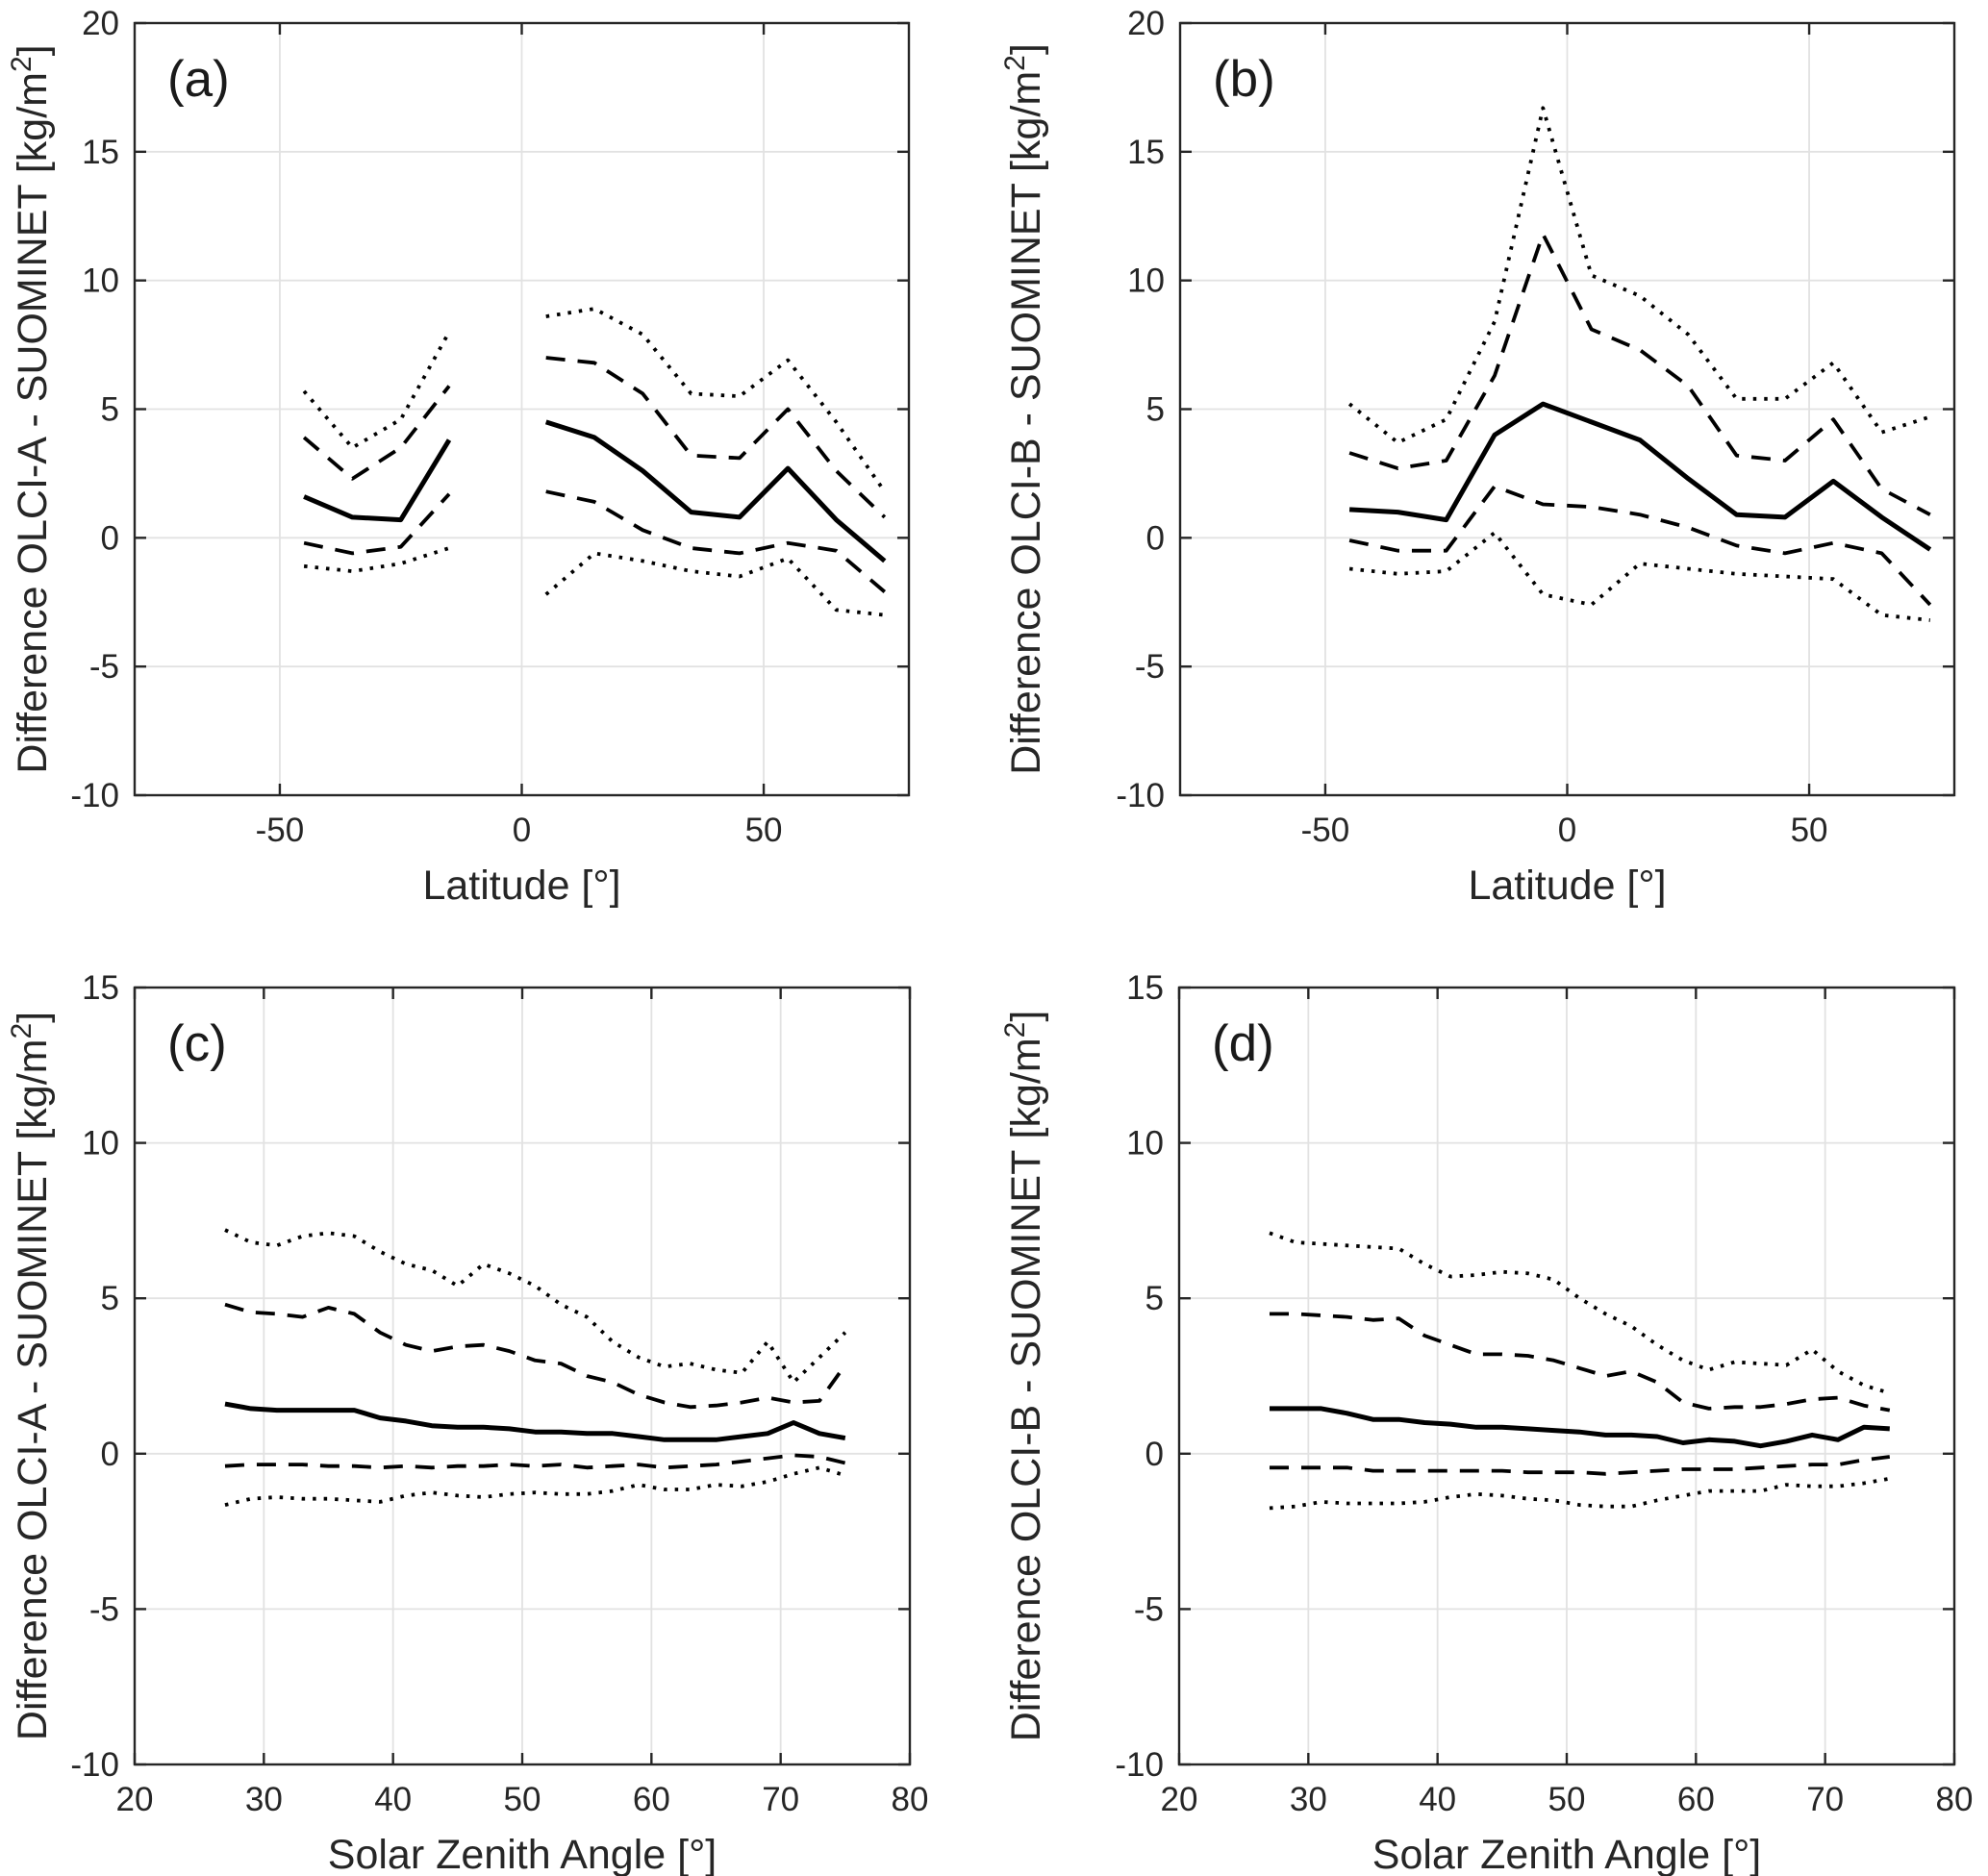 The image size is (1988, 1876). Describe the element at coordinates (197, 1043) in the screenshot. I see `panel-letter: (c)` at that location.